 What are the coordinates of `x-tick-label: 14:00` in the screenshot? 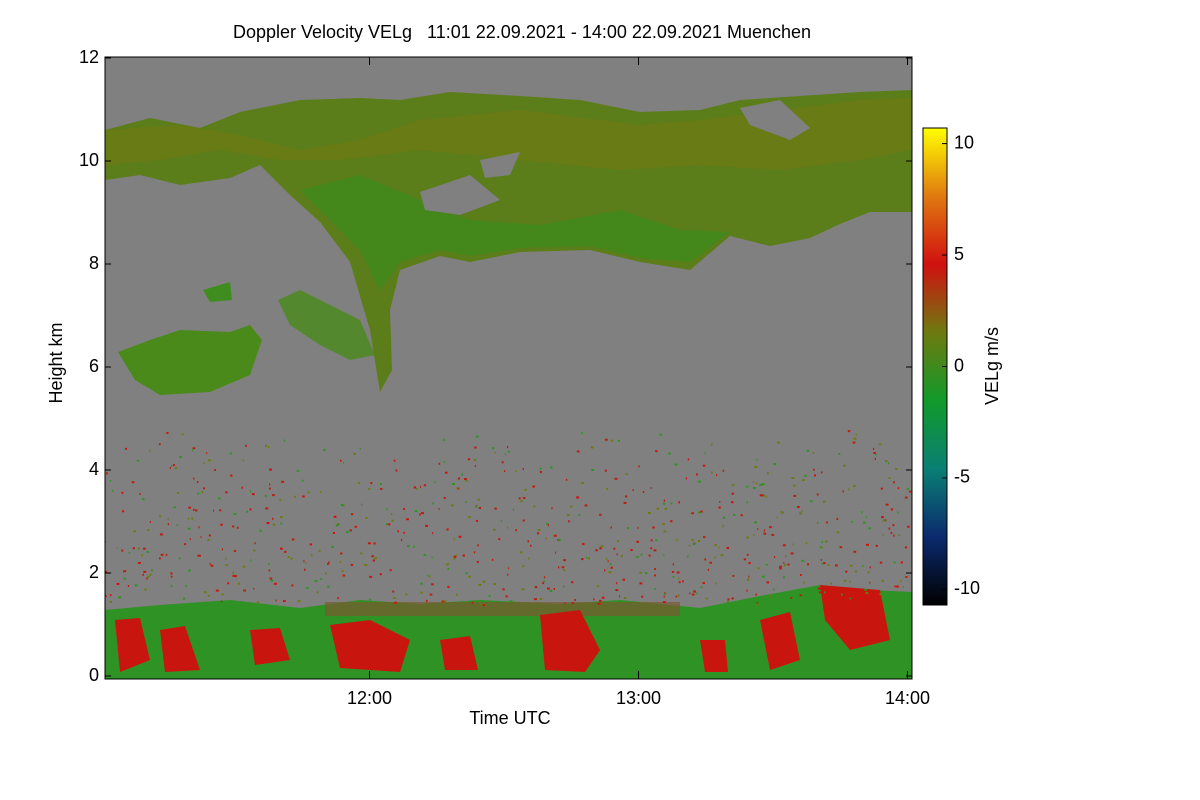 It's located at (907, 698).